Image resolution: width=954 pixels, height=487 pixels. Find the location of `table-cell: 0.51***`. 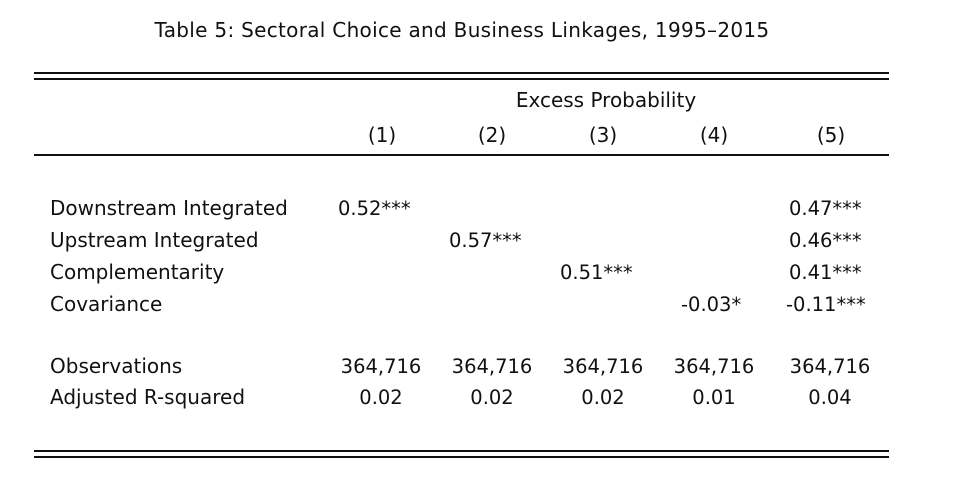

table-cell: 0.51*** is located at coordinates (596, 272).